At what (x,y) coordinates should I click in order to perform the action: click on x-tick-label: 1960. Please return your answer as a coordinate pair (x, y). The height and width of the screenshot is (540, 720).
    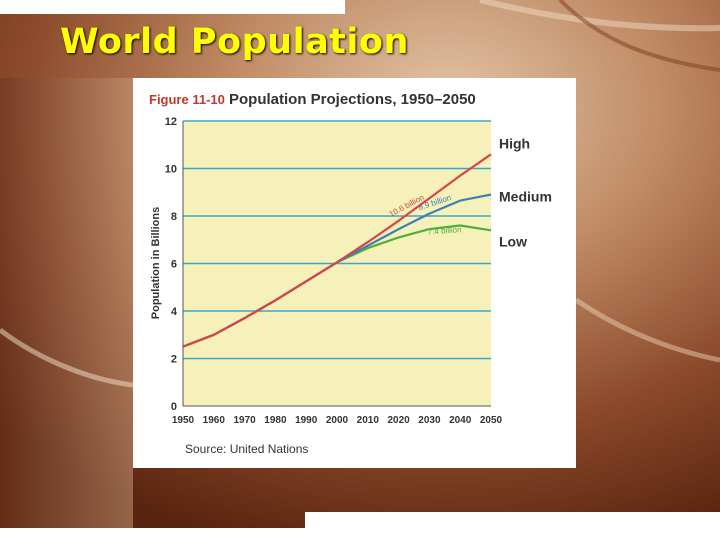
    Looking at the image, I should click on (214, 420).